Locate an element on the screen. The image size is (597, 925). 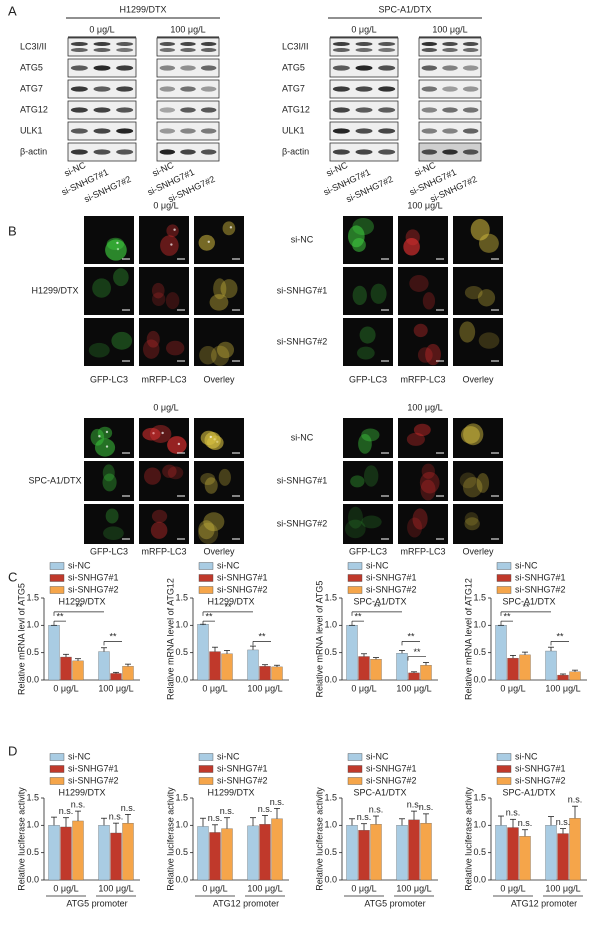
protein-label: ATG7 is located at coordinates (31, 88).